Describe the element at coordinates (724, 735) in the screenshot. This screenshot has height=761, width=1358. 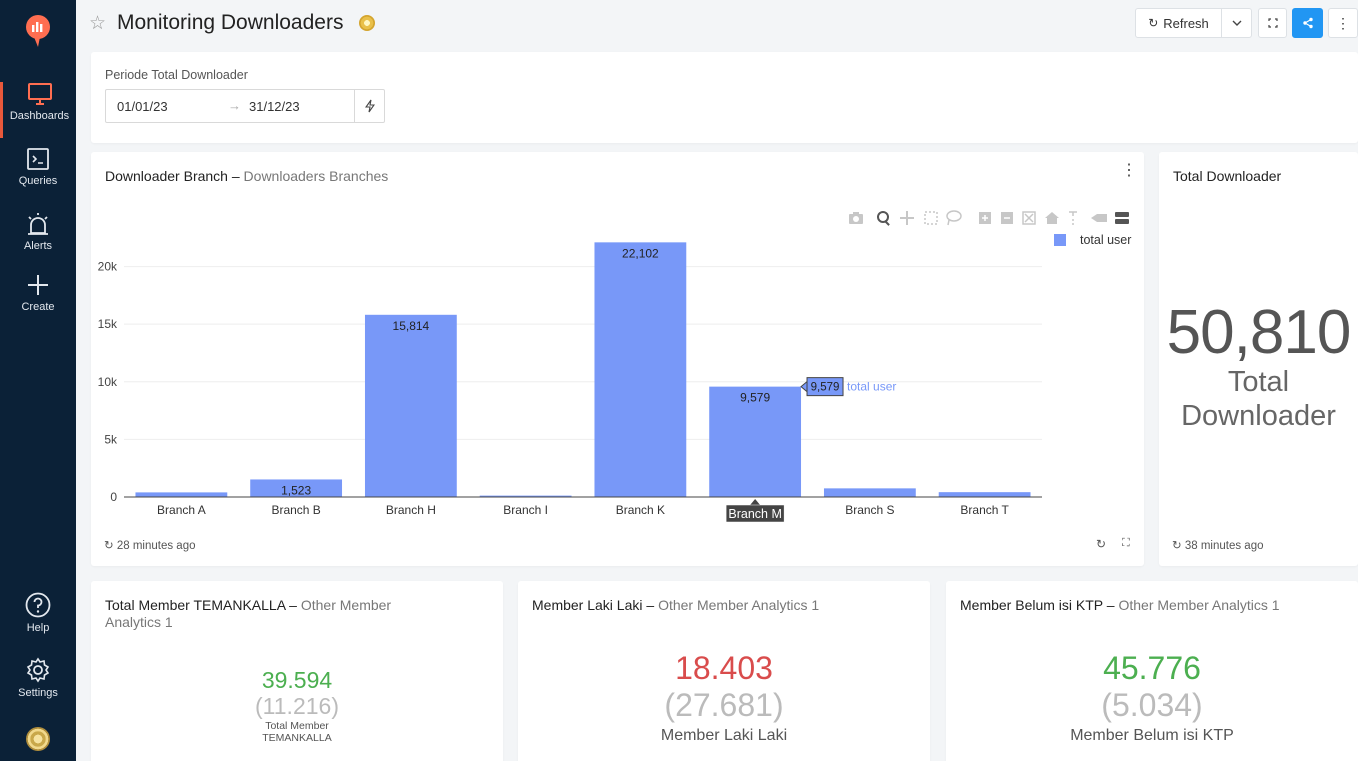
I see `counter-label: Member Laki Laki` at that location.